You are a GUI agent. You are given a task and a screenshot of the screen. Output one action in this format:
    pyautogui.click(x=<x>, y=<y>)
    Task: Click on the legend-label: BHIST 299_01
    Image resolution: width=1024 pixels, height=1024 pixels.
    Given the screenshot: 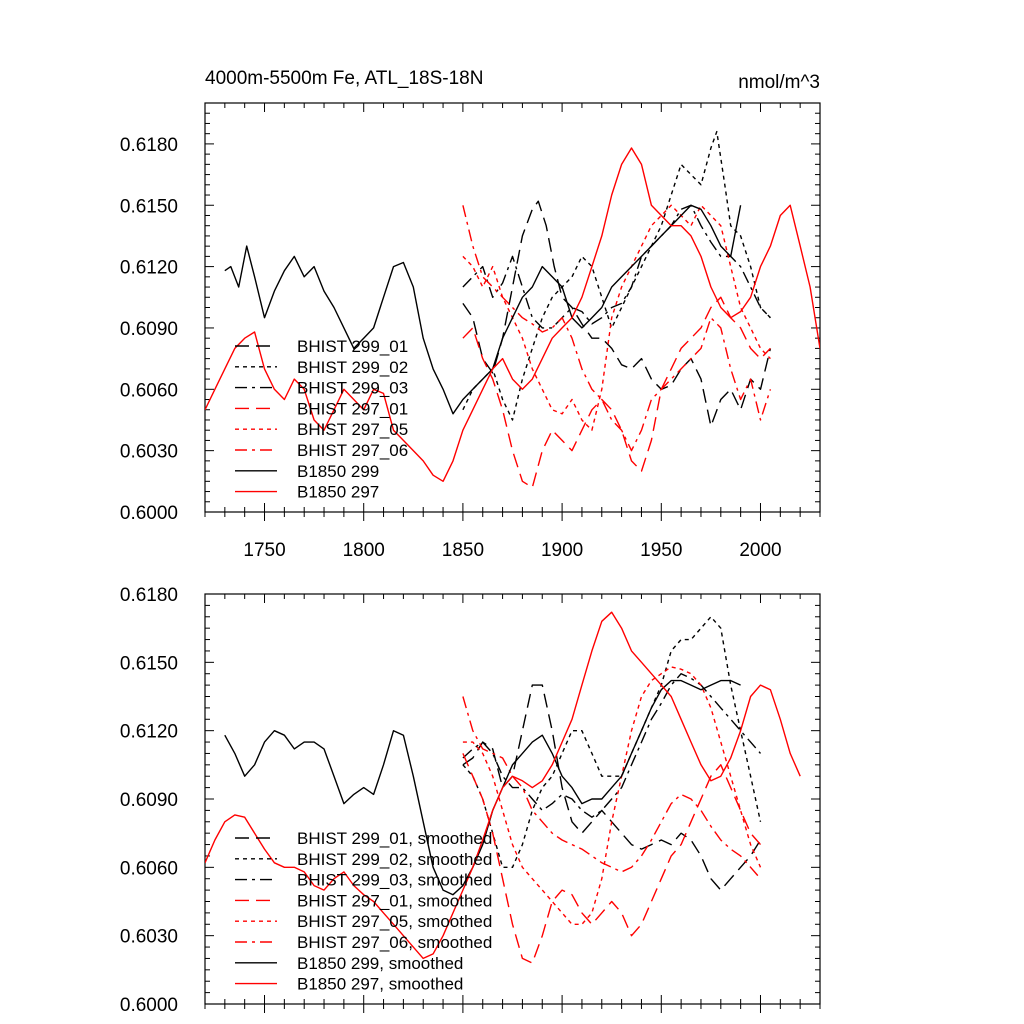 What is the action you would take?
    pyautogui.click(x=352, y=346)
    